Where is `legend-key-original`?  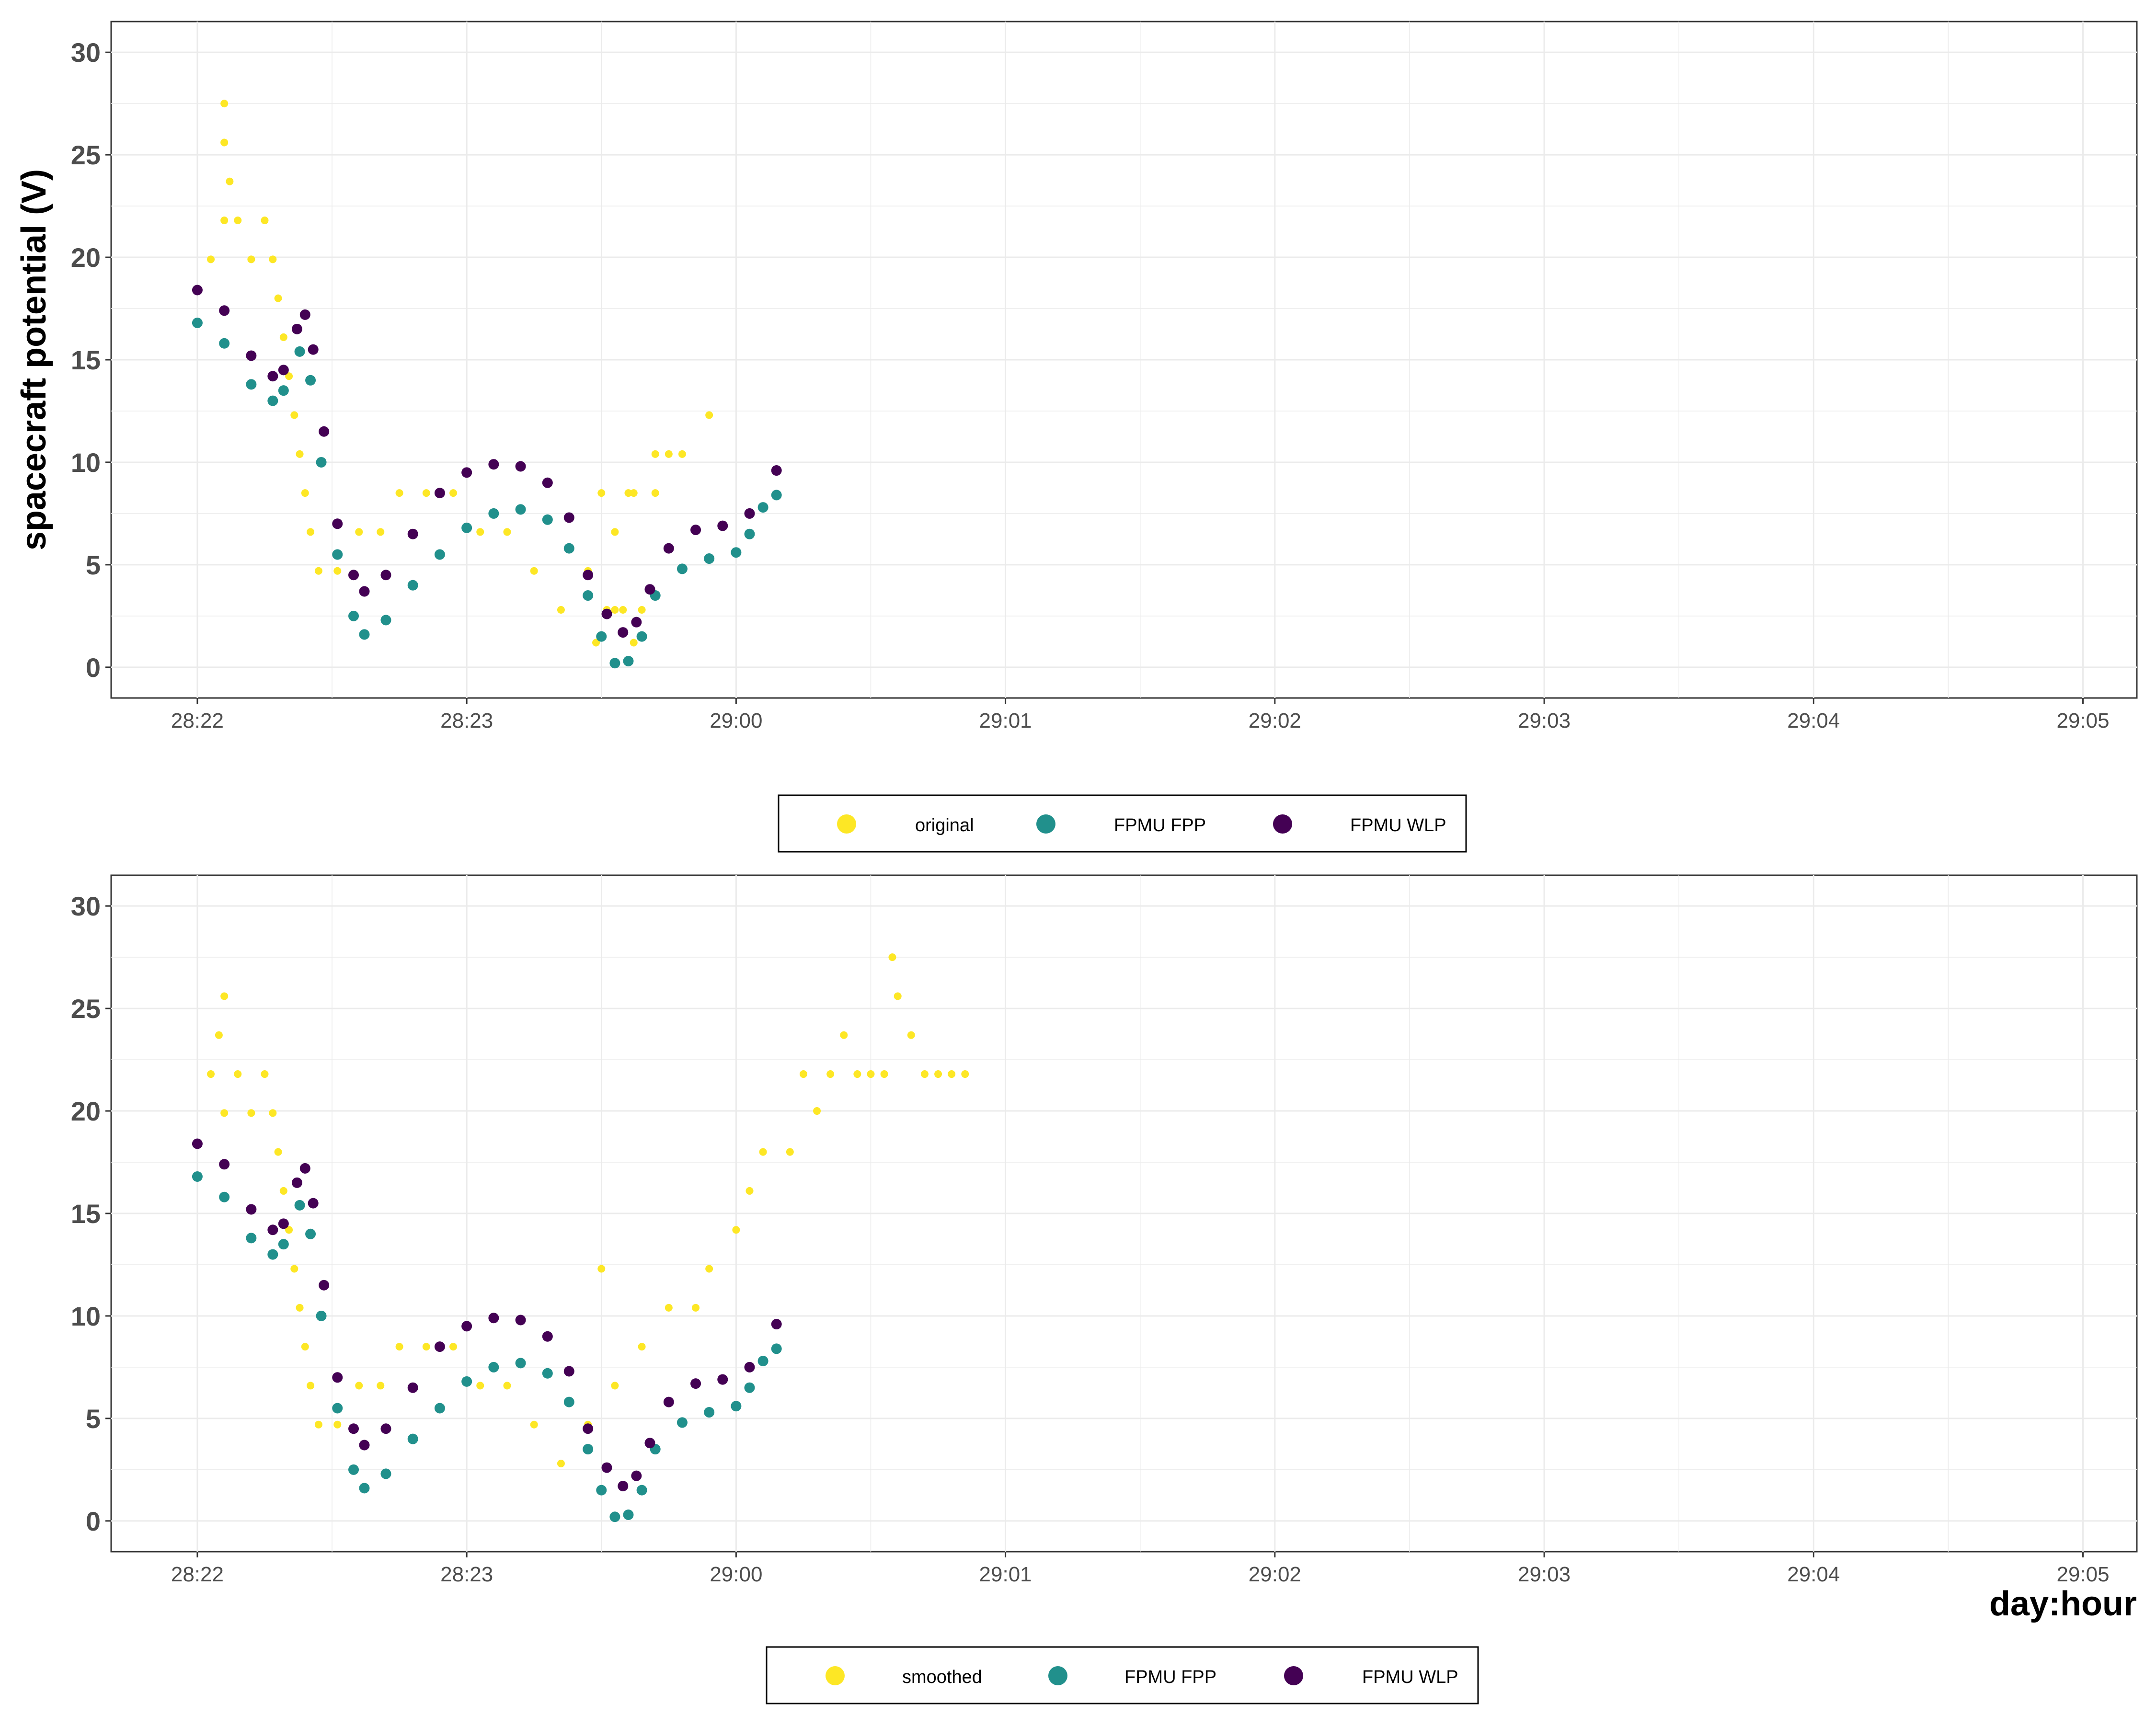
legend-key-original is located at coordinates (846, 824).